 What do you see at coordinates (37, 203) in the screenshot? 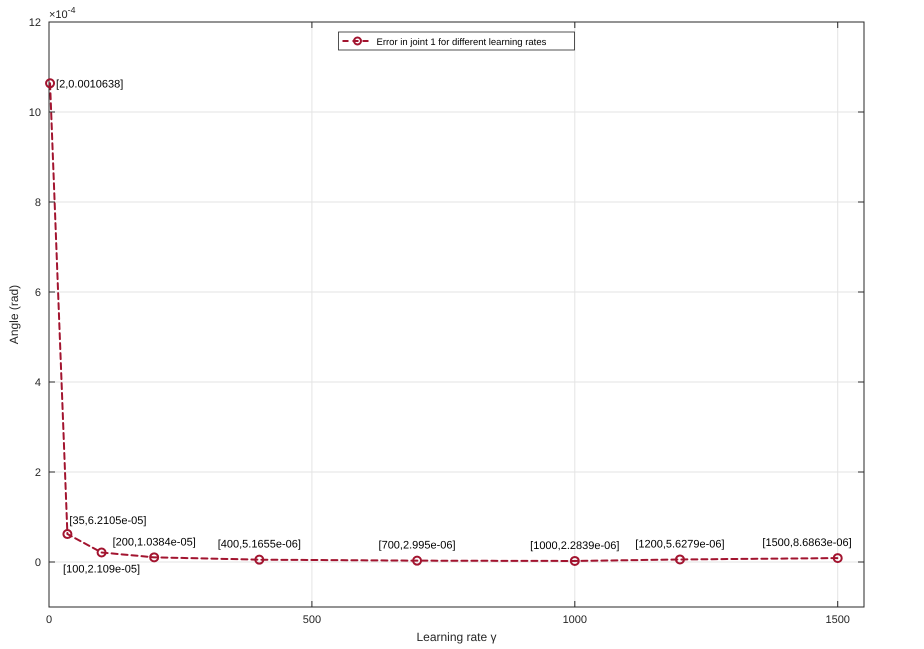
I see `y-tick-label: 8` at bounding box center [37, 203].